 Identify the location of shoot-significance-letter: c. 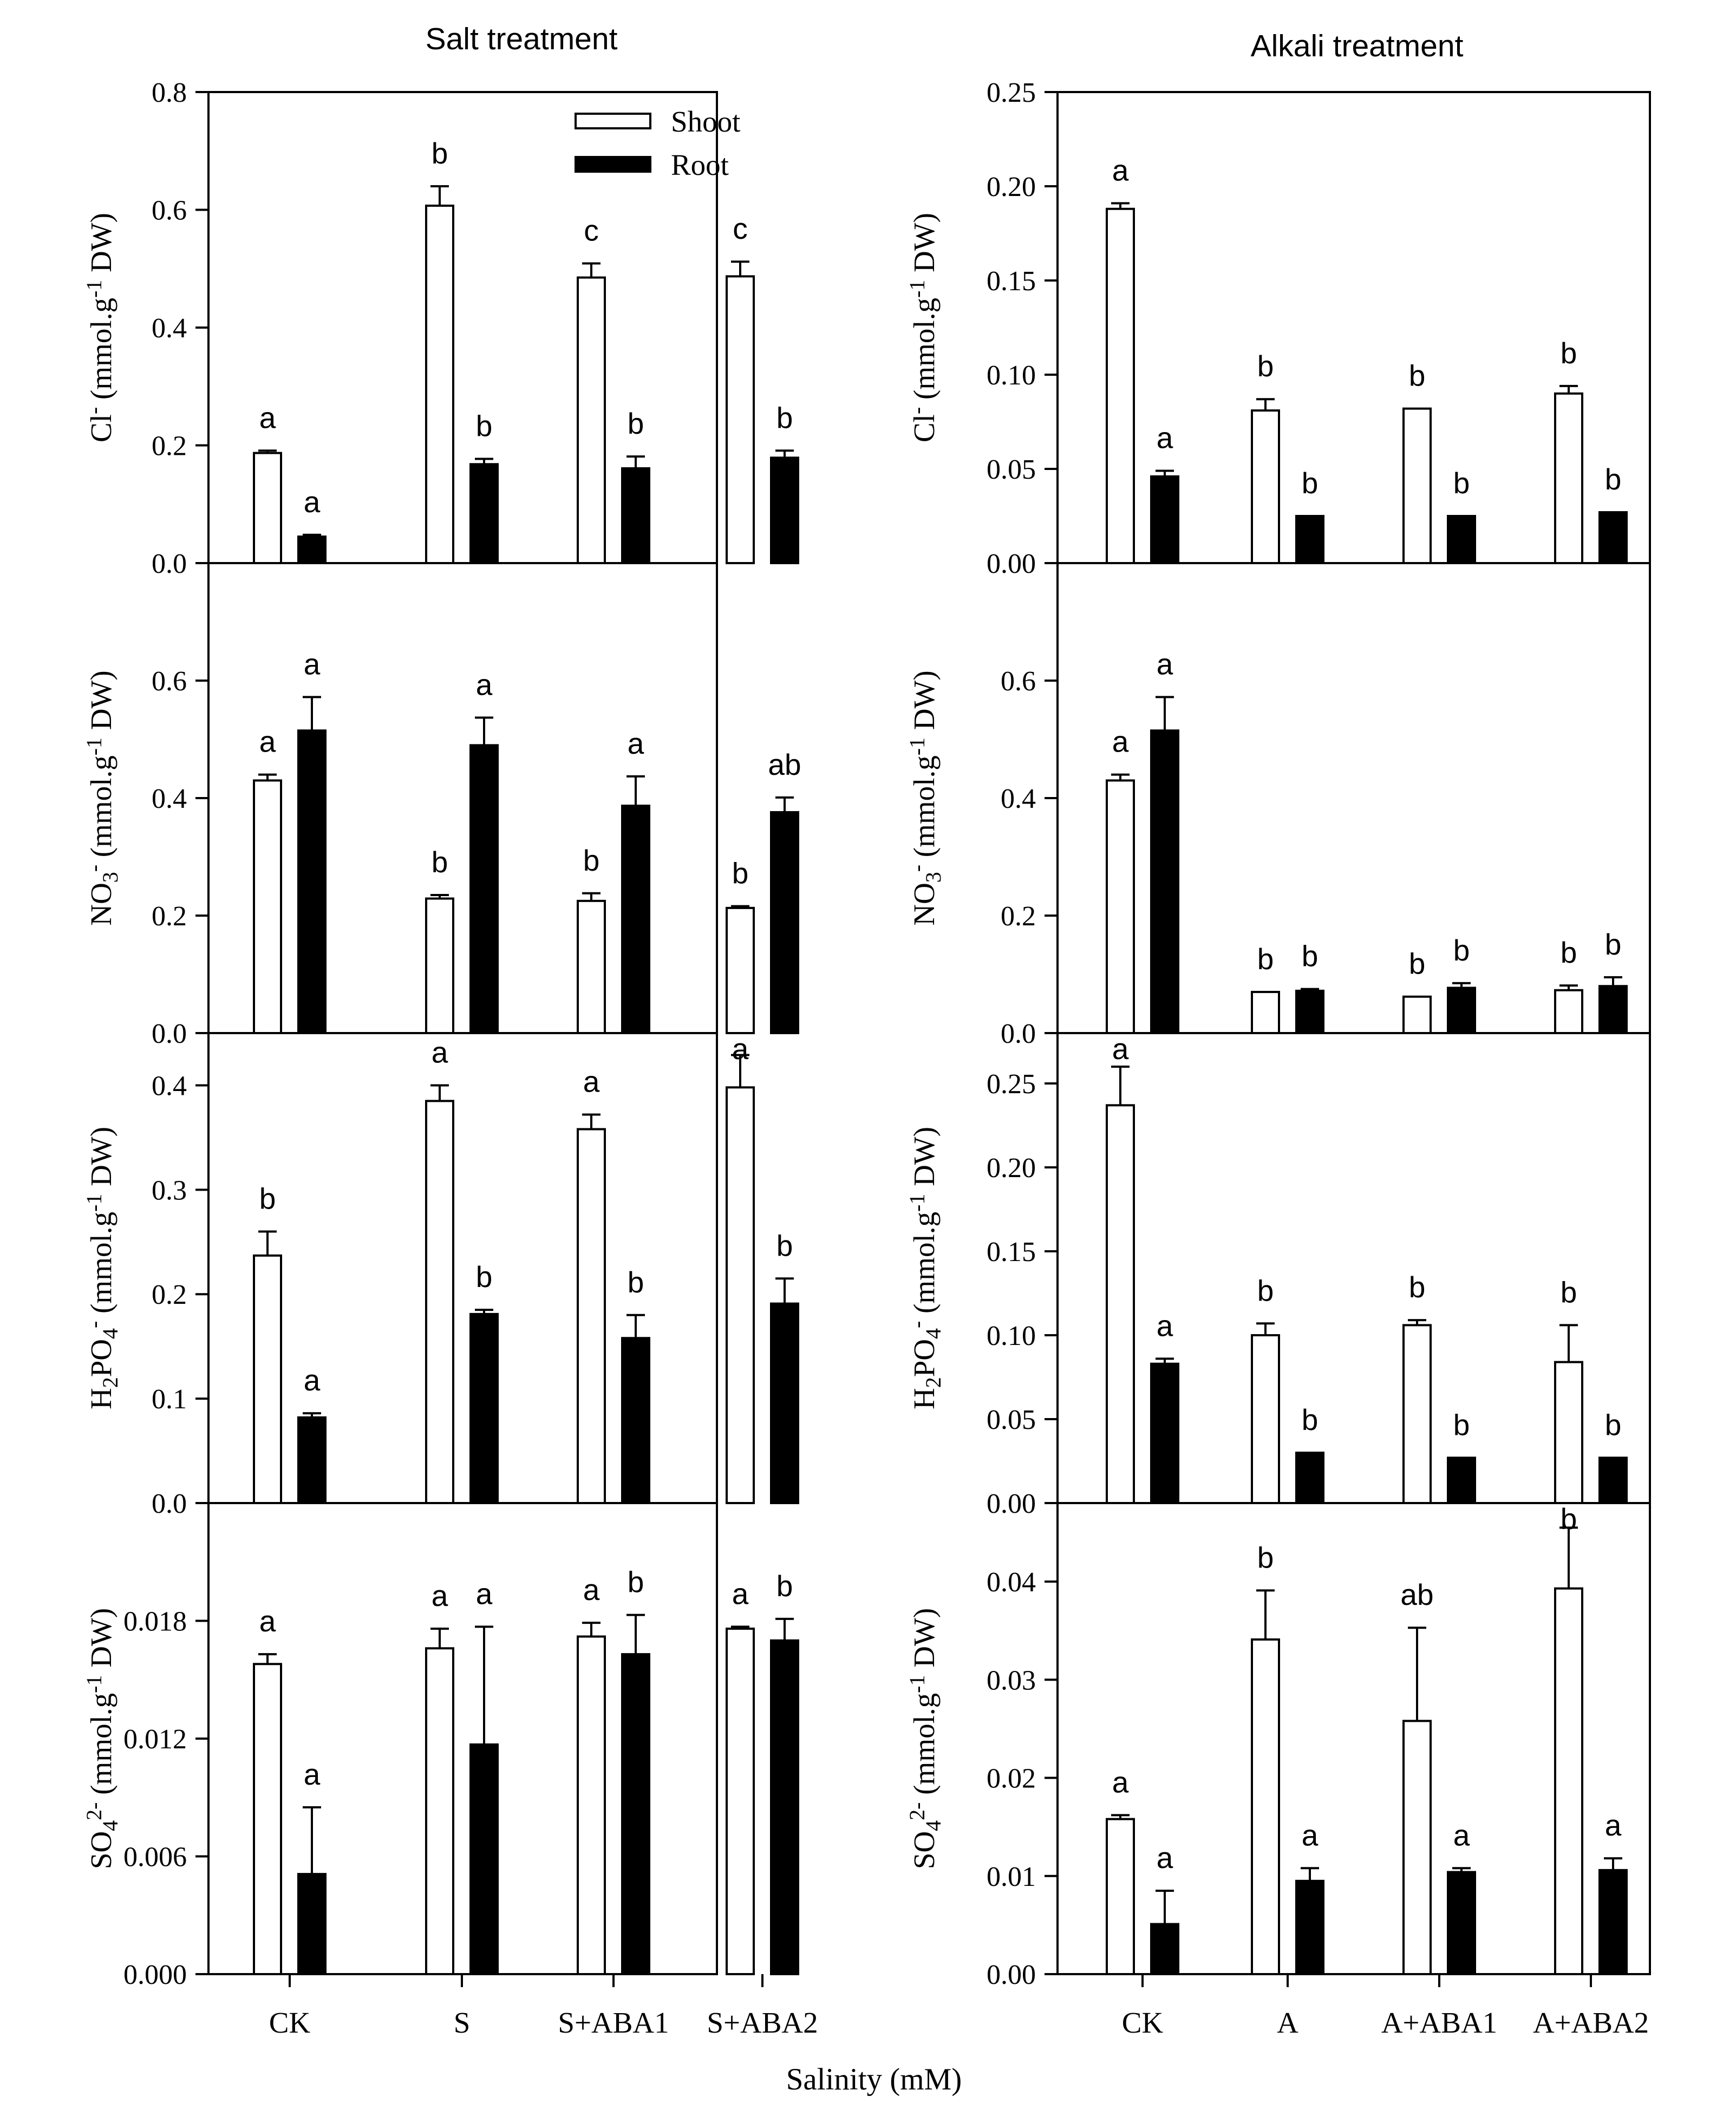
(591, 230).